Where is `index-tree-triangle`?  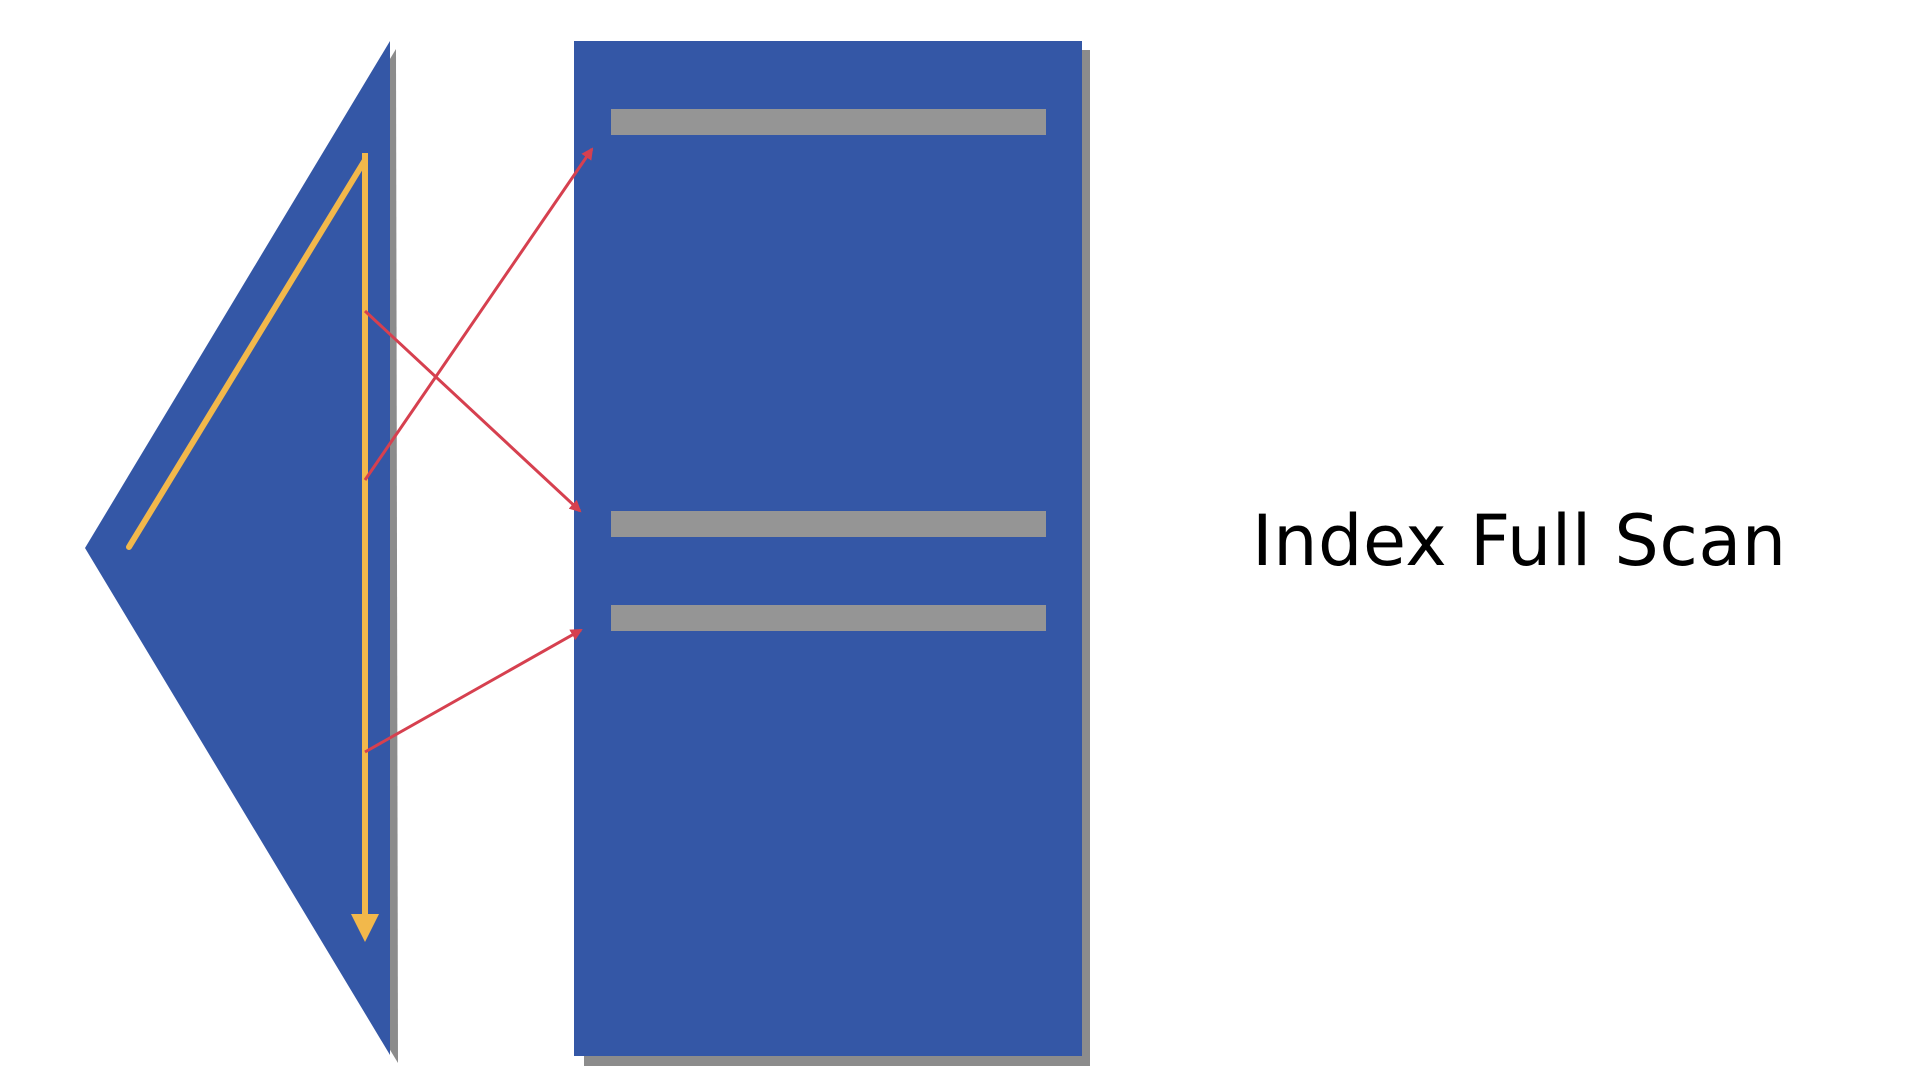 index-tree-triangle is located at coordinates (237, 548).